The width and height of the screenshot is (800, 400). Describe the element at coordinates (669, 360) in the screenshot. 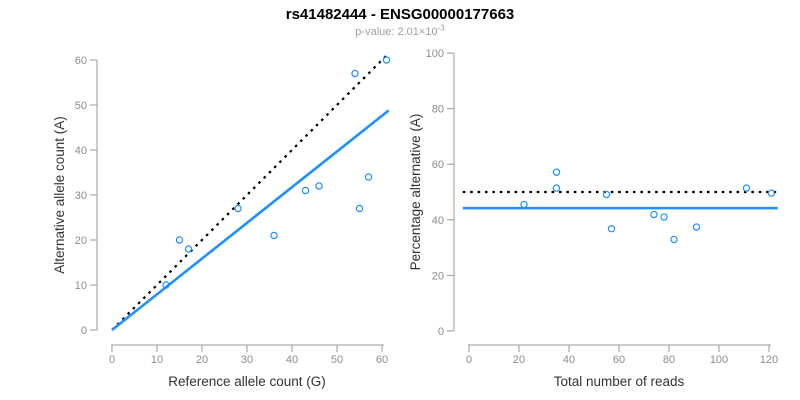

I see `x-tick-label: 80` at that location.